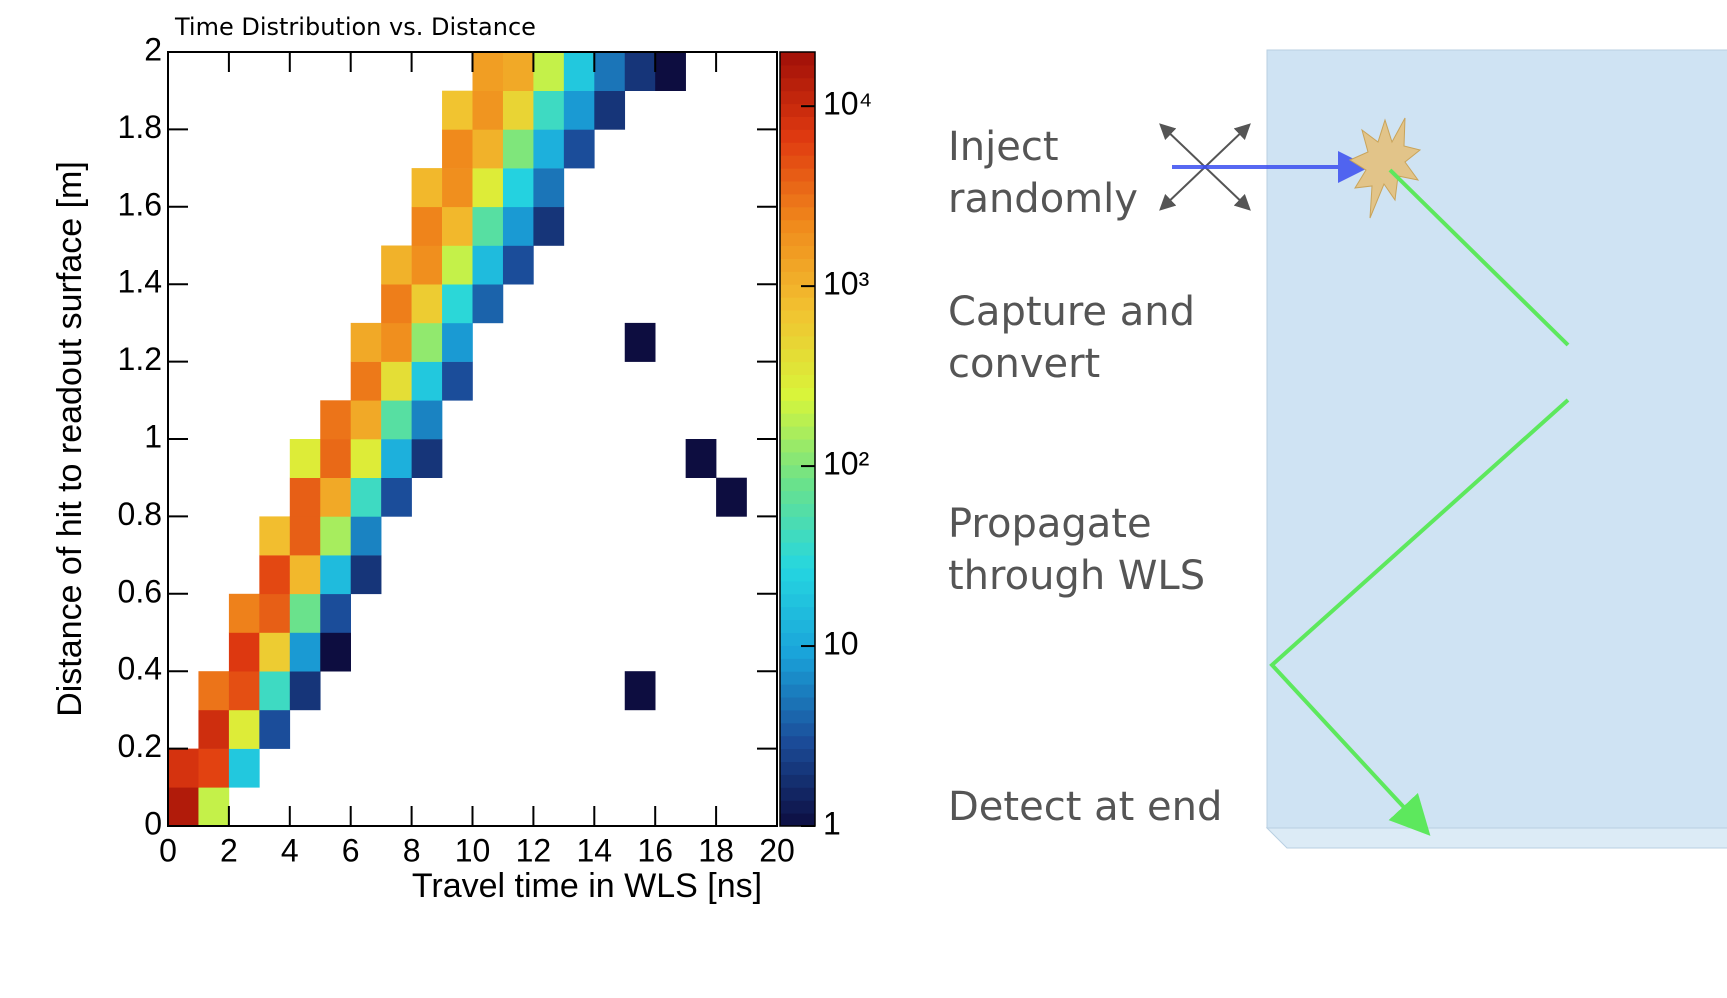 Image resolution: width=1727 pixels, height=998 pixels. What do you see at coordinates (140, 591) in the screenshot?
I see `y-tick-label: 0.6` at bounding box center [140, 591].